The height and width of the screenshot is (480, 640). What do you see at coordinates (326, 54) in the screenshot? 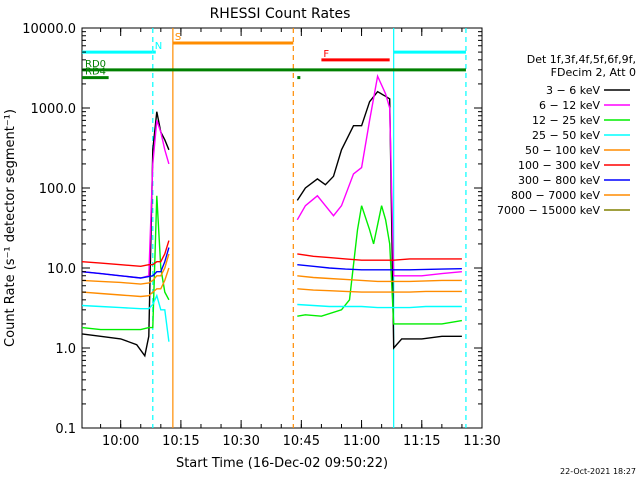
I see `flag-label-3: F` at bounding box center [326, 54].